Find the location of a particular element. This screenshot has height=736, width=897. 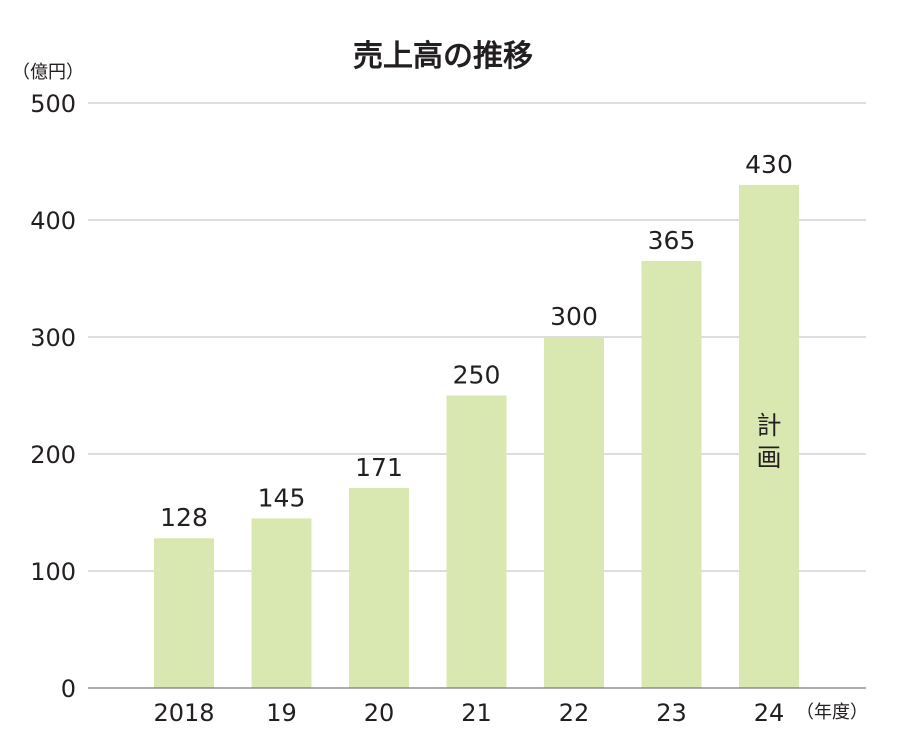

data-label-22: 300 is located at coordinates (574, 316).